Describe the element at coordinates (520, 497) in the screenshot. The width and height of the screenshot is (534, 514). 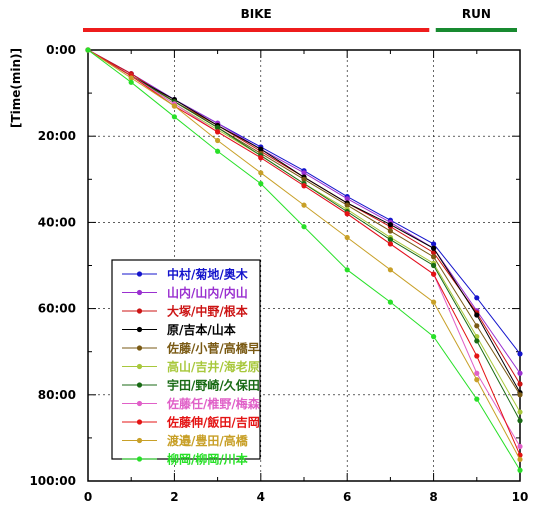
I see `x-tick-label: 10` at that location.